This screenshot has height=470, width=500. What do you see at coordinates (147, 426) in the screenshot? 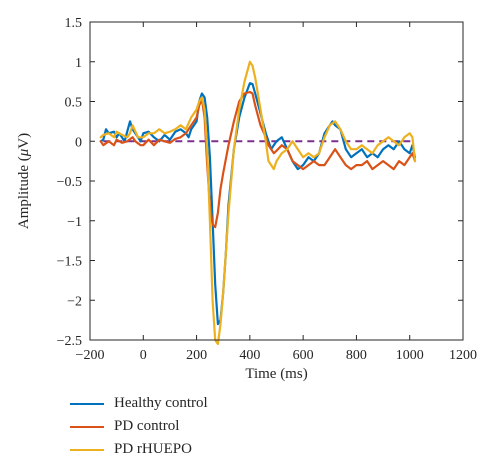
I see `legend-label-pd-control: PD control` at bounding box center [147, 426].